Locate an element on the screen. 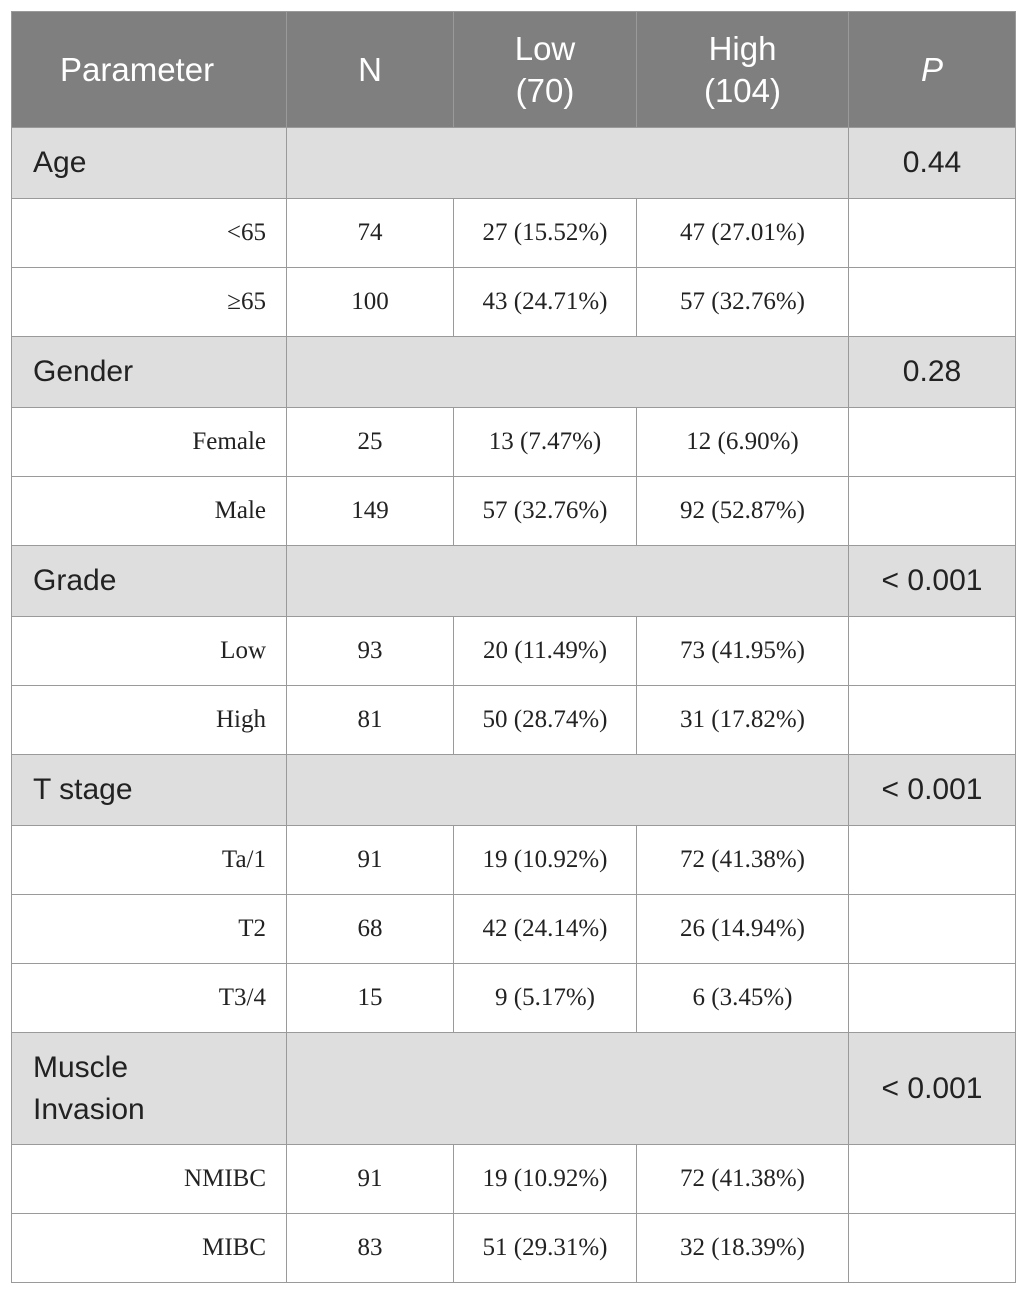 Image resolution: width=1025 pixels, height=1296 pixels. row-n: 15 is located at coordinates (370, 998).